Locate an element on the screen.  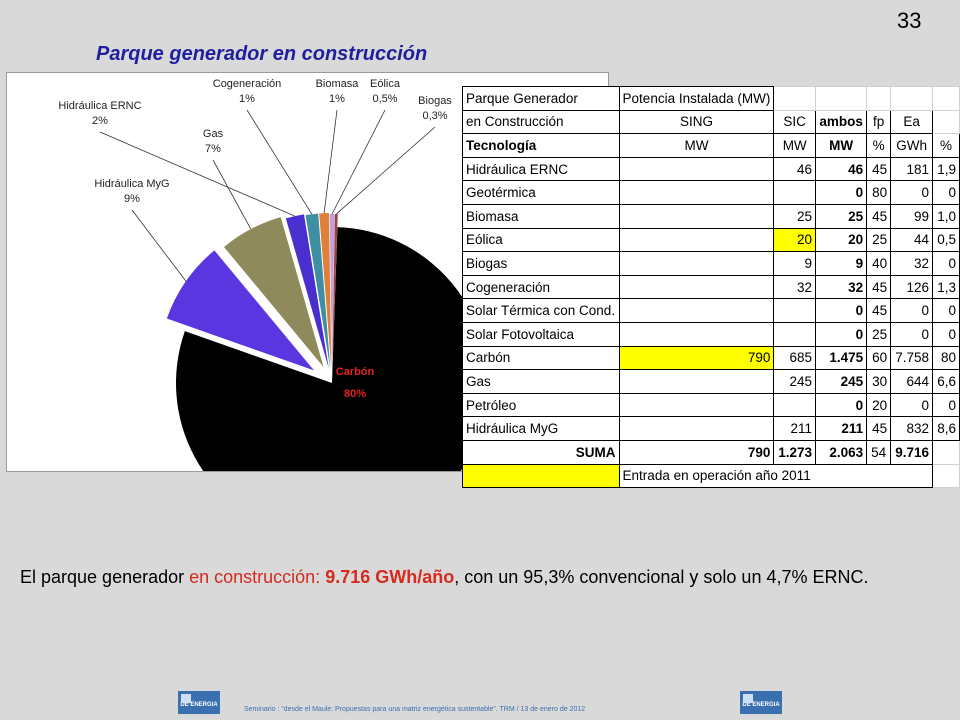
table-cell: 0,5 is located at coordinates (946, 240).